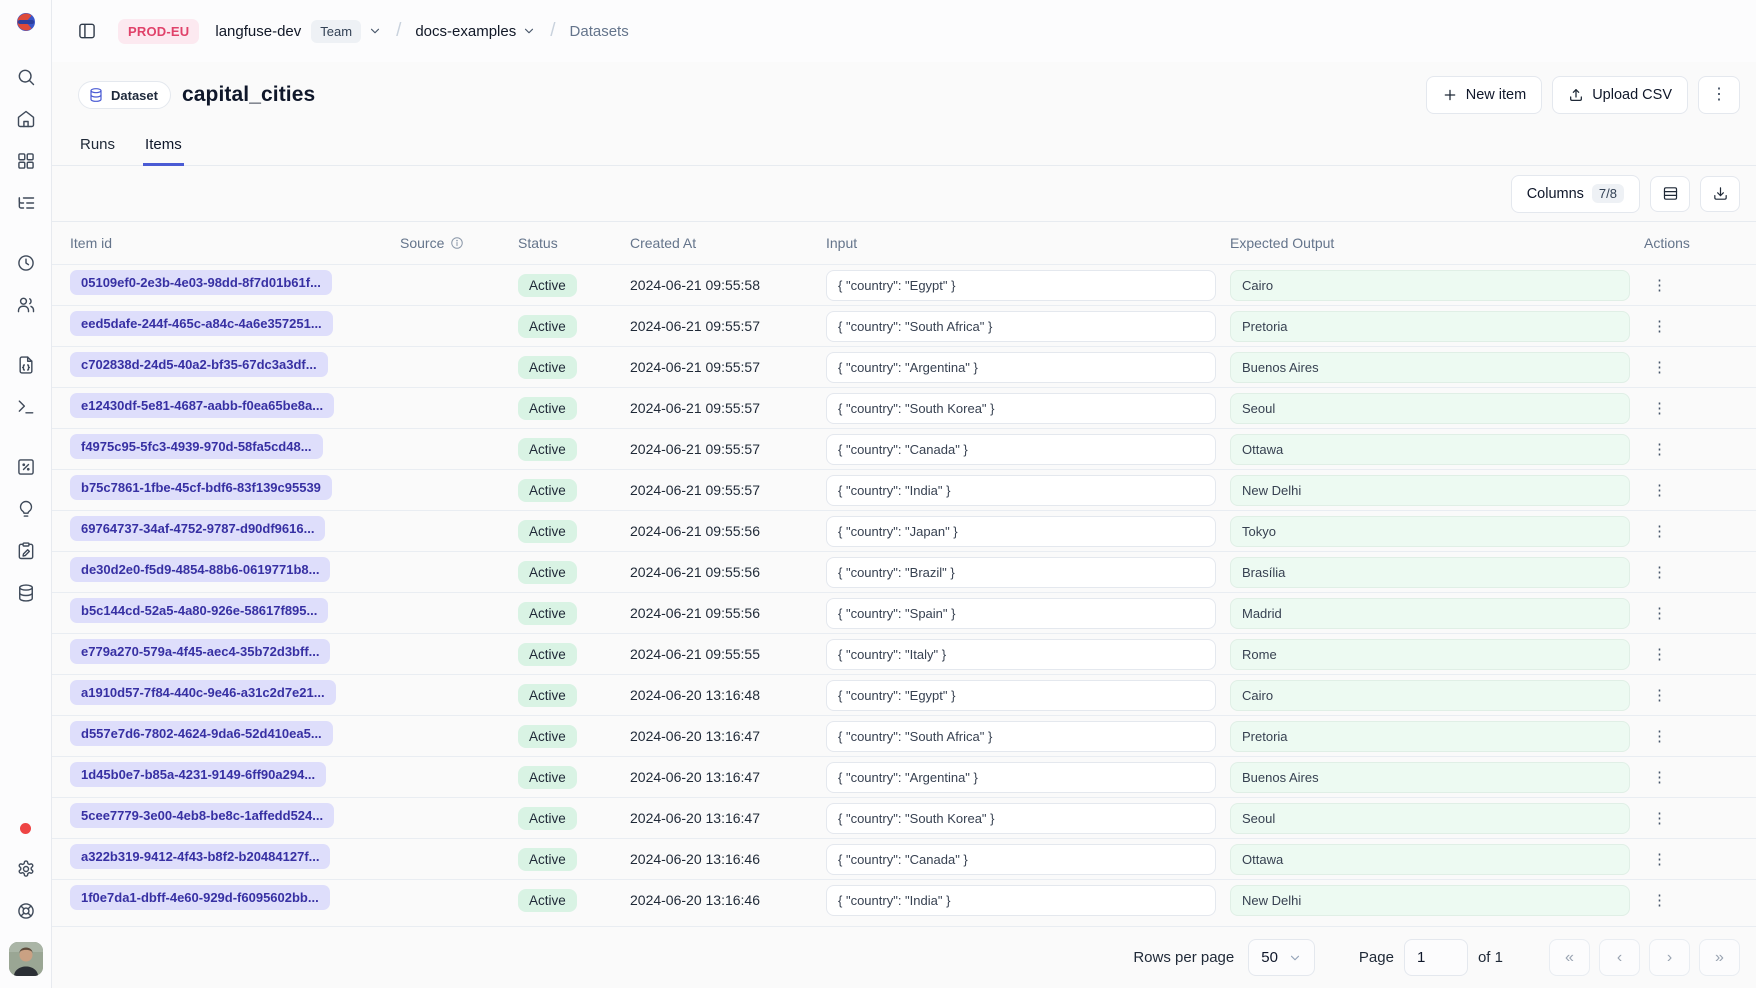 The width and height of the screenshot is (1756, 988). I want to click on previous-page-button: ‹, so click(1619, 957).